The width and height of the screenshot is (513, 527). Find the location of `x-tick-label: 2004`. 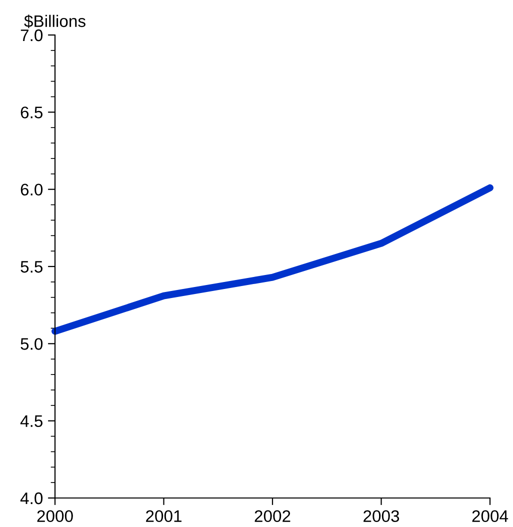

x-tick-label: 2004 is located at coordinates (490, 516).